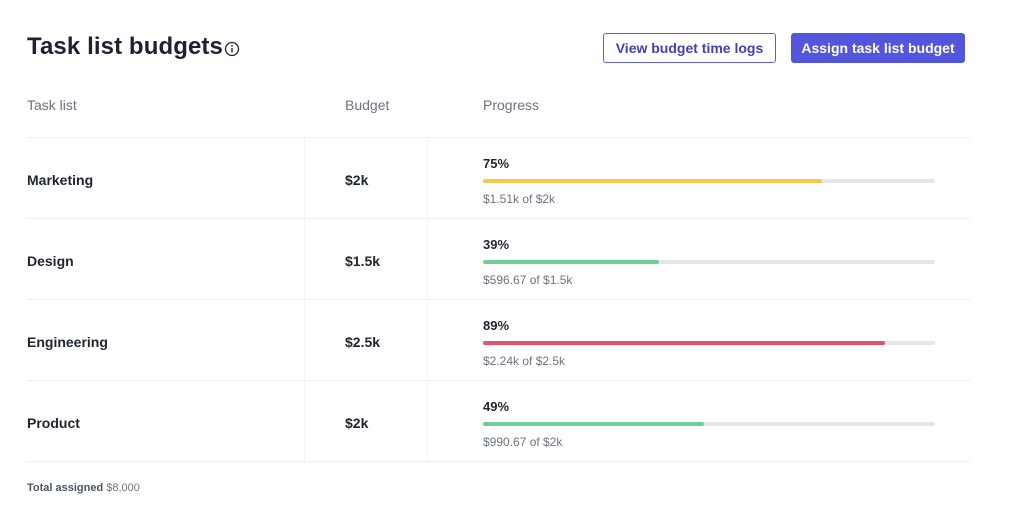  I want to click on column-header-budget: Budget, so click(367, 105).